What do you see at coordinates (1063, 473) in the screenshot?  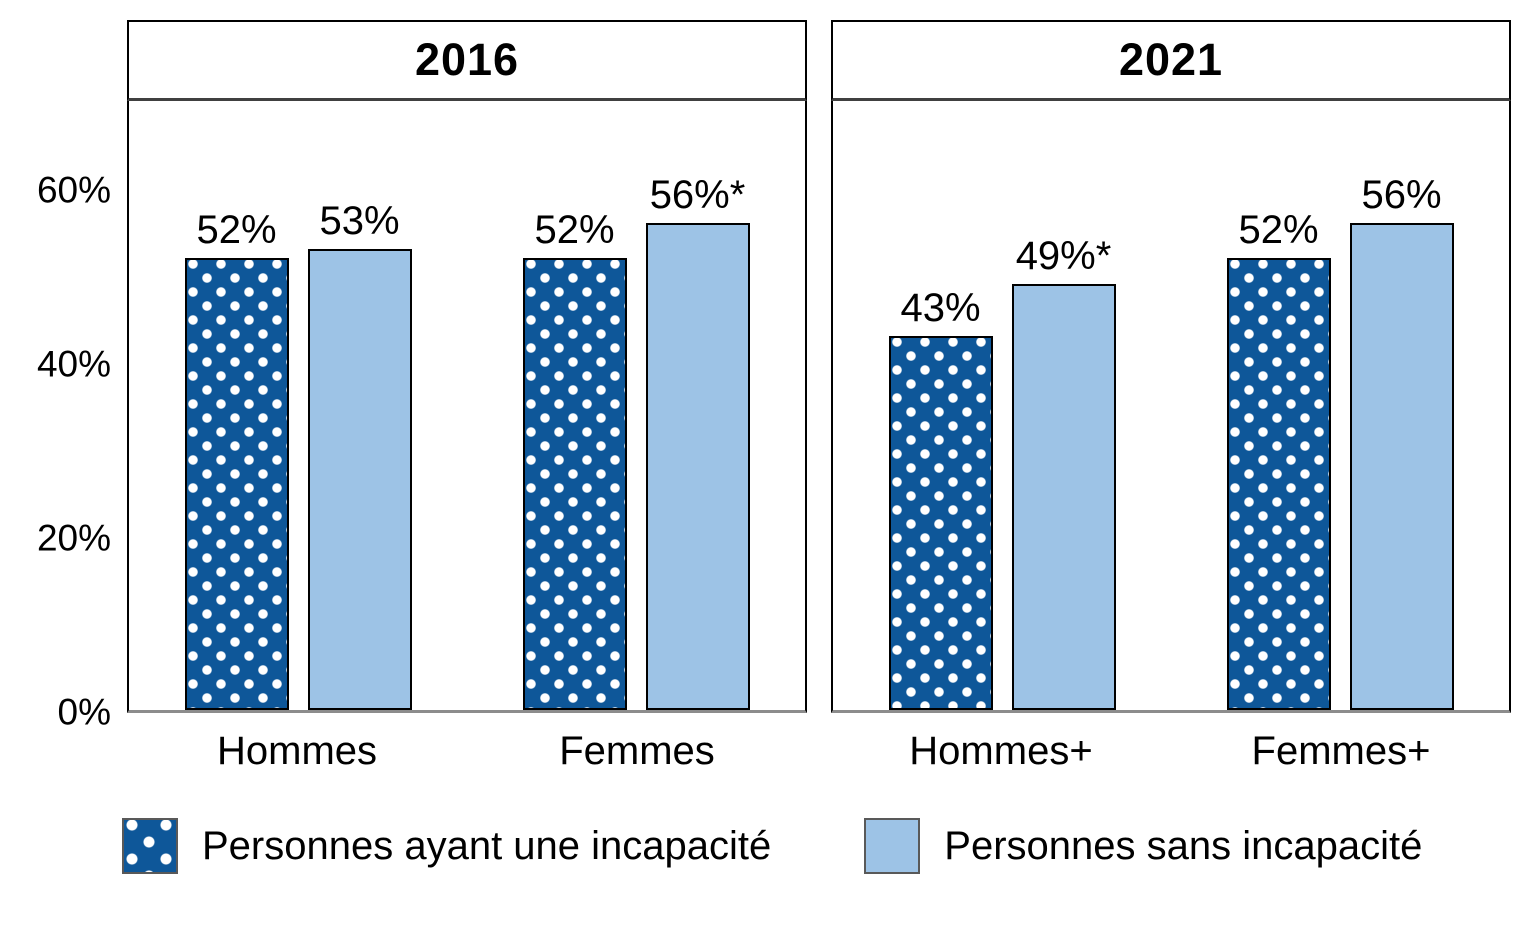 I see `bar-sans-incapacite: 49%*` at bounding box center [1063, 473].